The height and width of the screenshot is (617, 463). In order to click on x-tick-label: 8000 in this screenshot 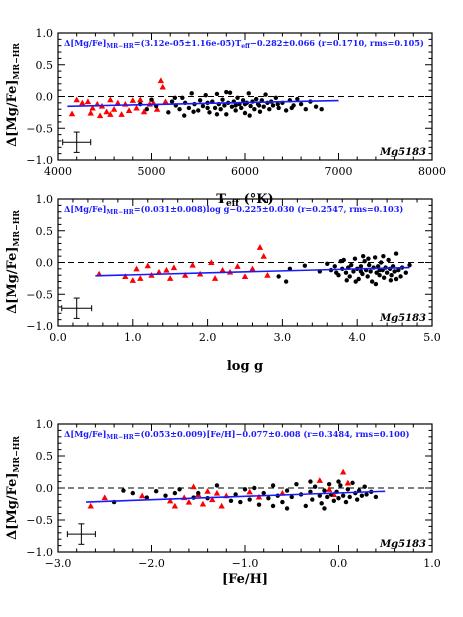, I will do `click(432, 171)`.